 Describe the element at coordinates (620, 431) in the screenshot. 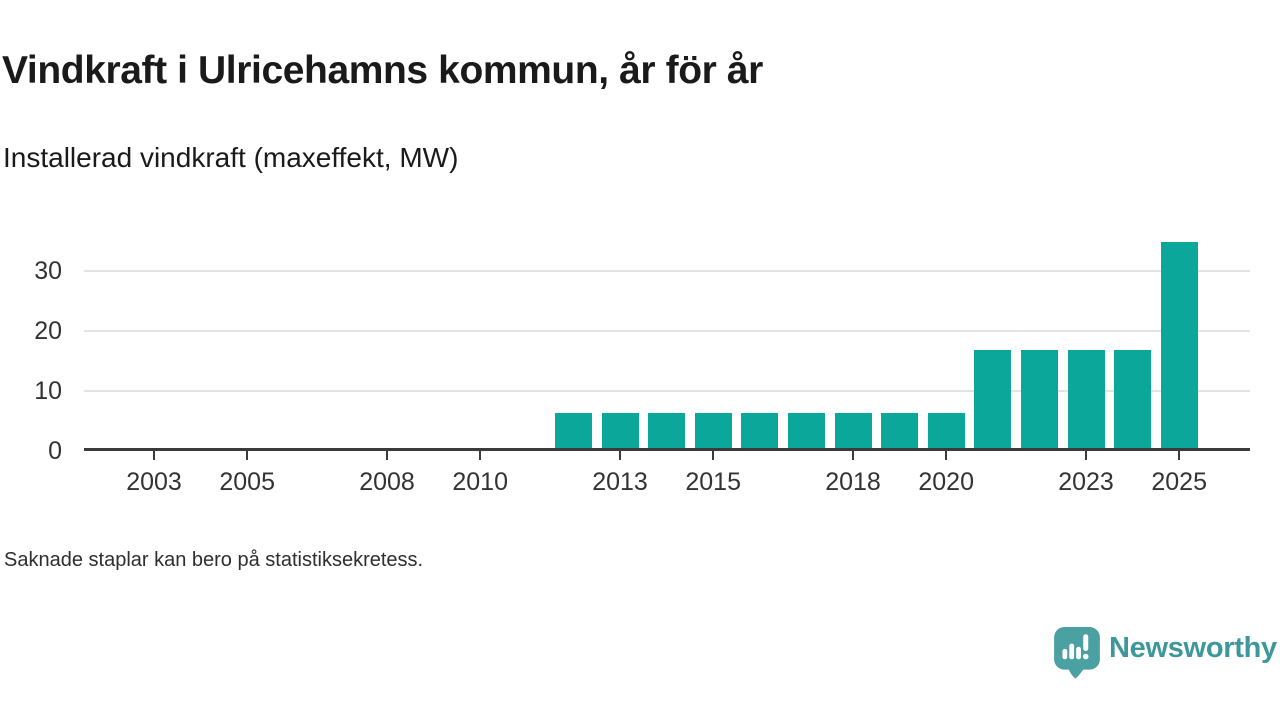

I see `bar-2013` at that location.